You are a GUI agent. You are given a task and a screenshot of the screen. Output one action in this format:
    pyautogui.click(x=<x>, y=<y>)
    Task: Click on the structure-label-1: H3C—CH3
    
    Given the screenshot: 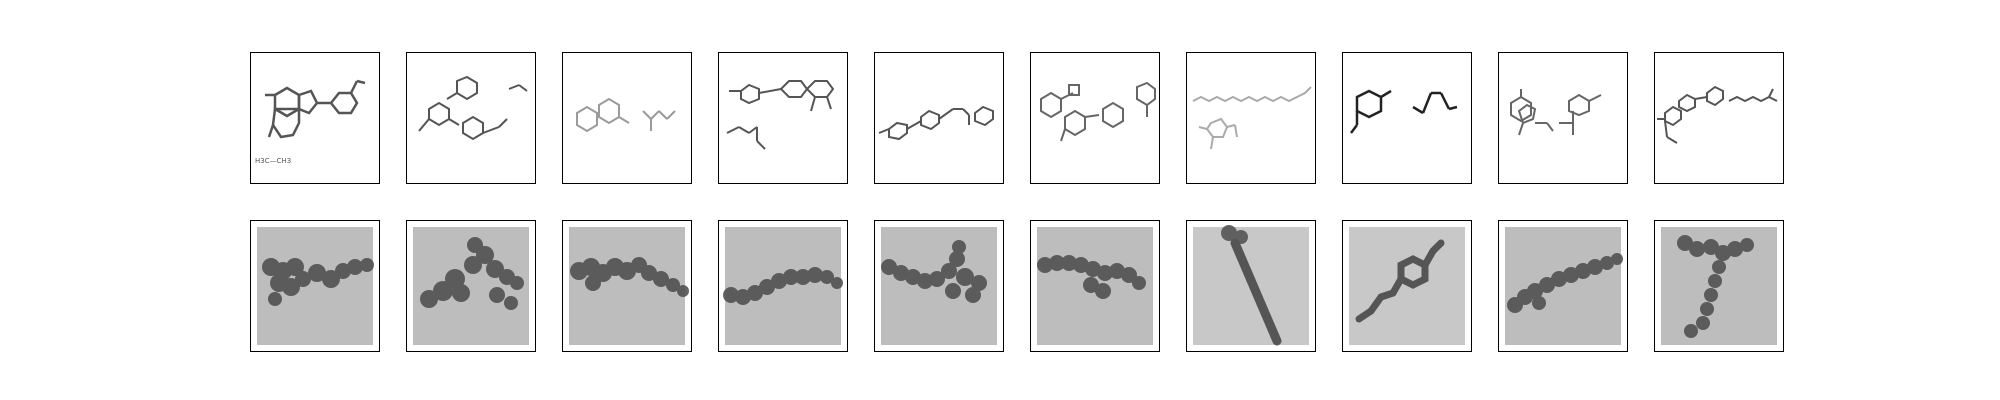 What is the action you would take?
    pyautogui.click(x=273, y=161)
    